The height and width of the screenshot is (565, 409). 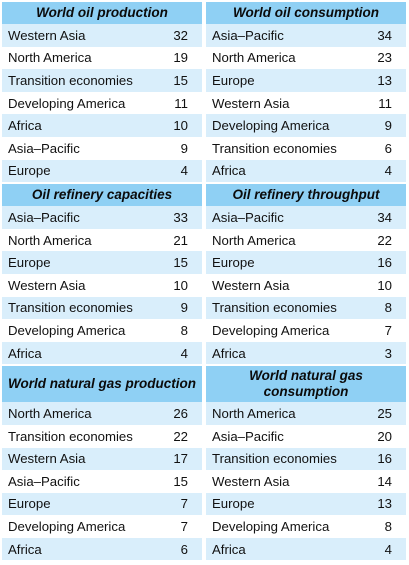 What do you see at coordinates (306, 308) in the screenshot?
I see `table-row: Transition economies 8` at bounding box center [306, 308].